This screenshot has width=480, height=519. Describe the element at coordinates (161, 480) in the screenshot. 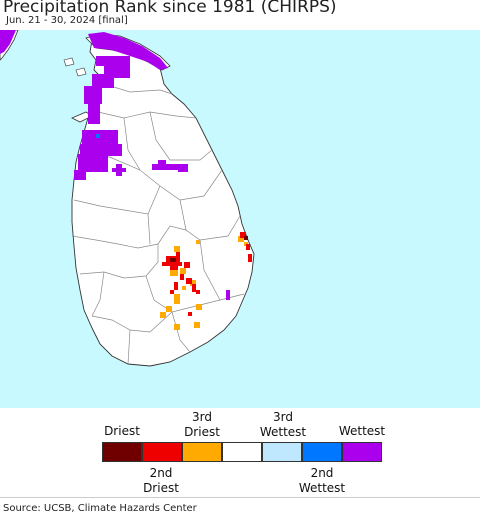

I see `legend-label-2nd-driest: 2nd Driest` at that location.